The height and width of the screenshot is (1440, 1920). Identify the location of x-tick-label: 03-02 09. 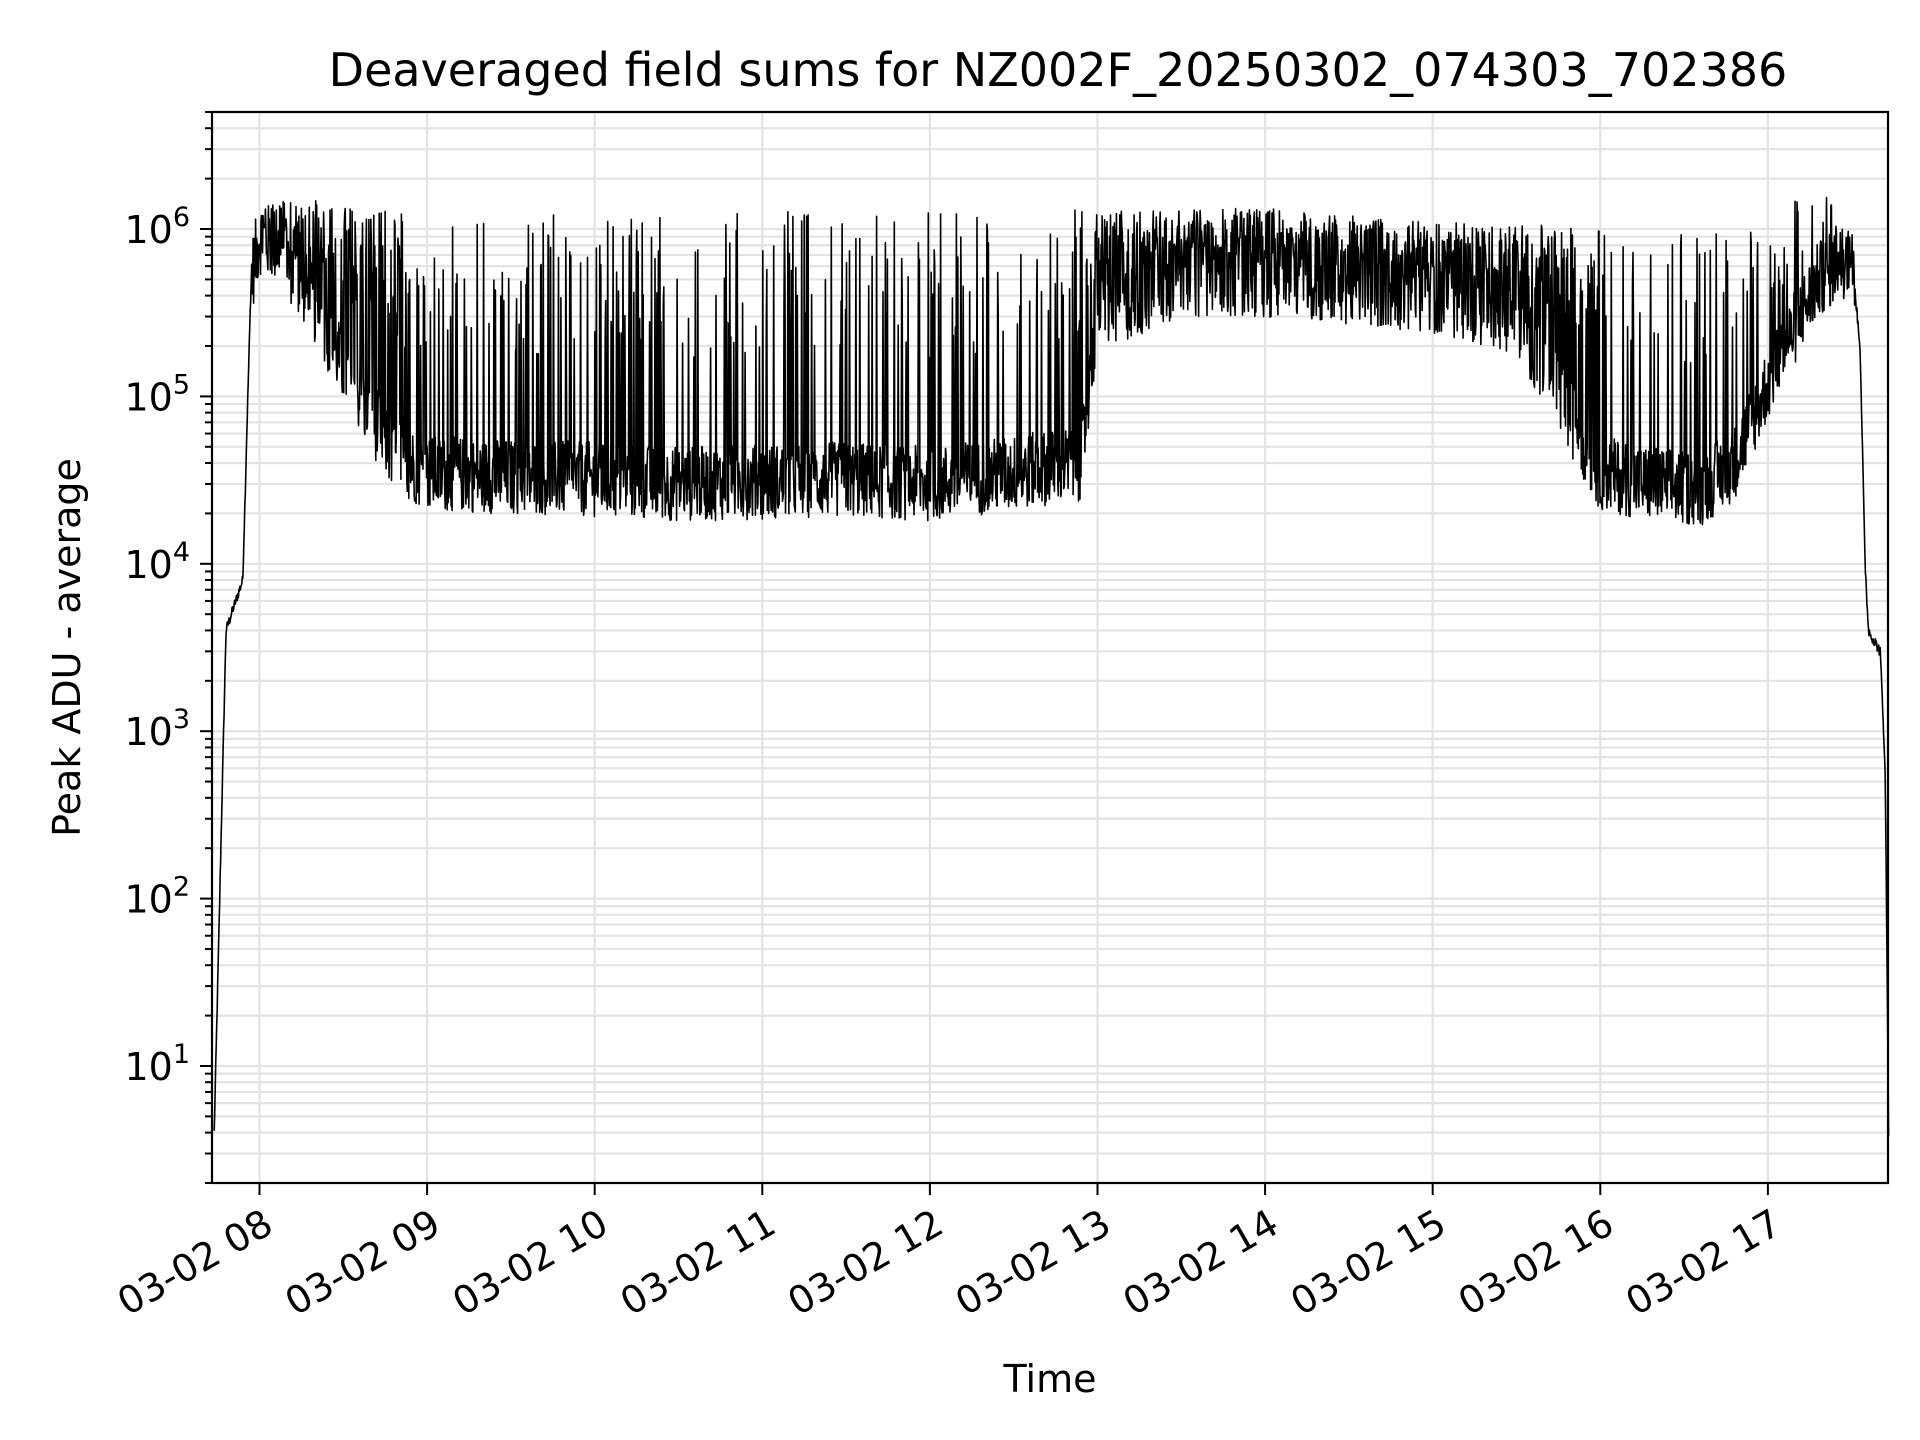
(363, 1263).